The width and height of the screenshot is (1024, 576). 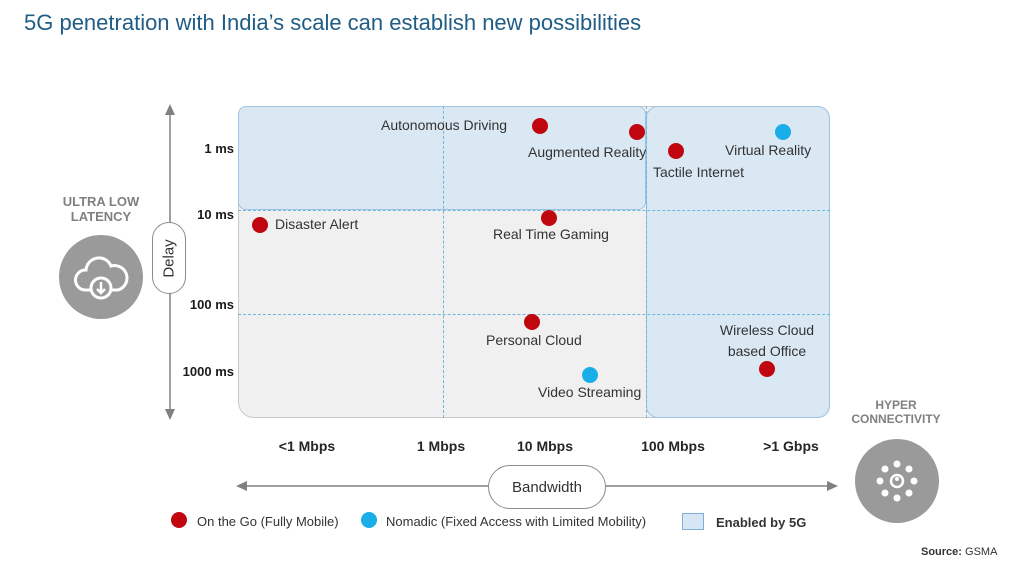 I want to click on label-disaster-alert: Disaster Alert, so click(x=317, y=224).